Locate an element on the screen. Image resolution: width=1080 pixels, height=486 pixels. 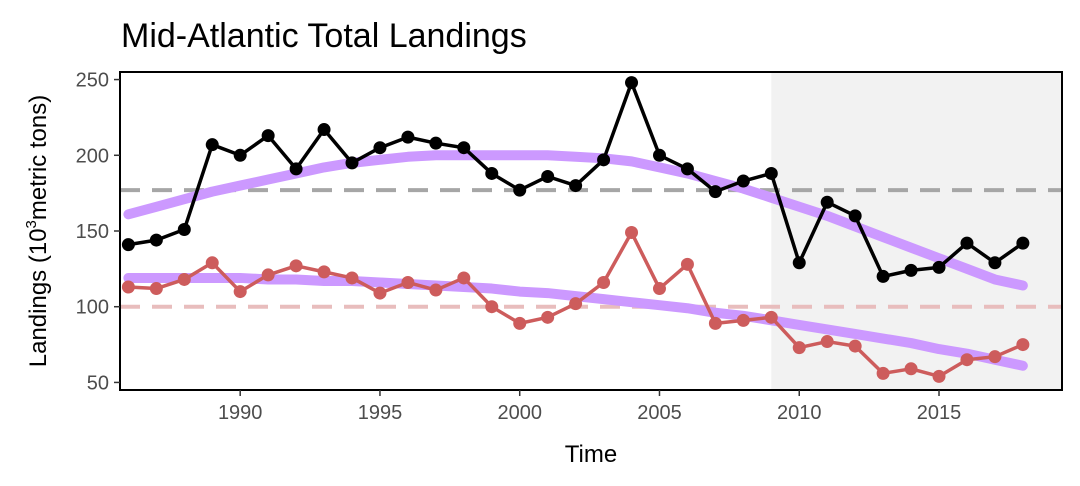
chart-title: Mid-Atlantic Total Landings is located at coordinates (324, 36).